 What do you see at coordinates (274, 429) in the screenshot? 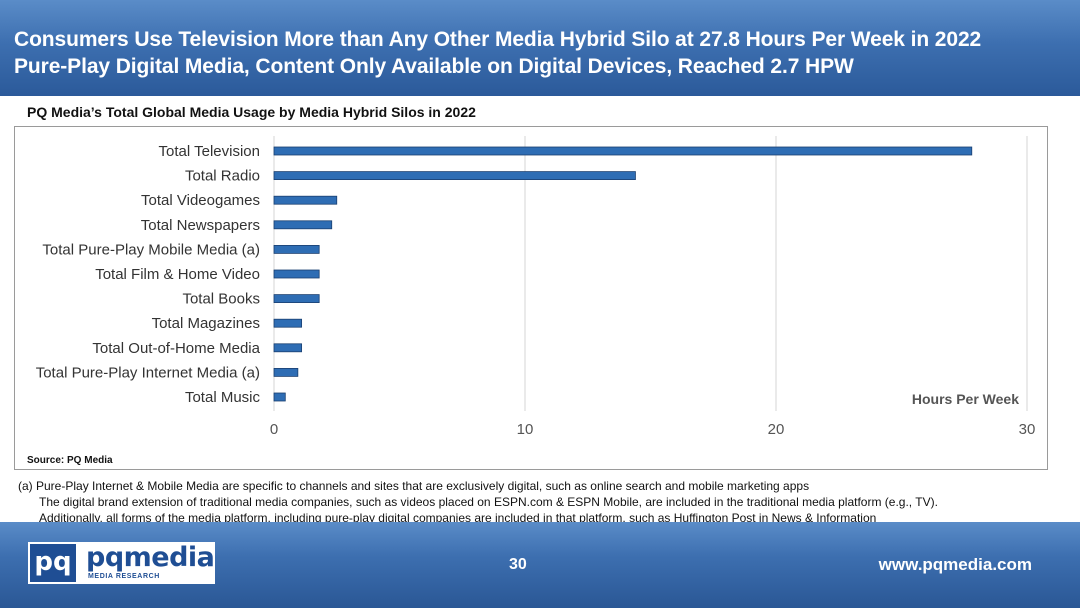
I see `x-tick-label-0: 0` at bounding box center [274, 429].